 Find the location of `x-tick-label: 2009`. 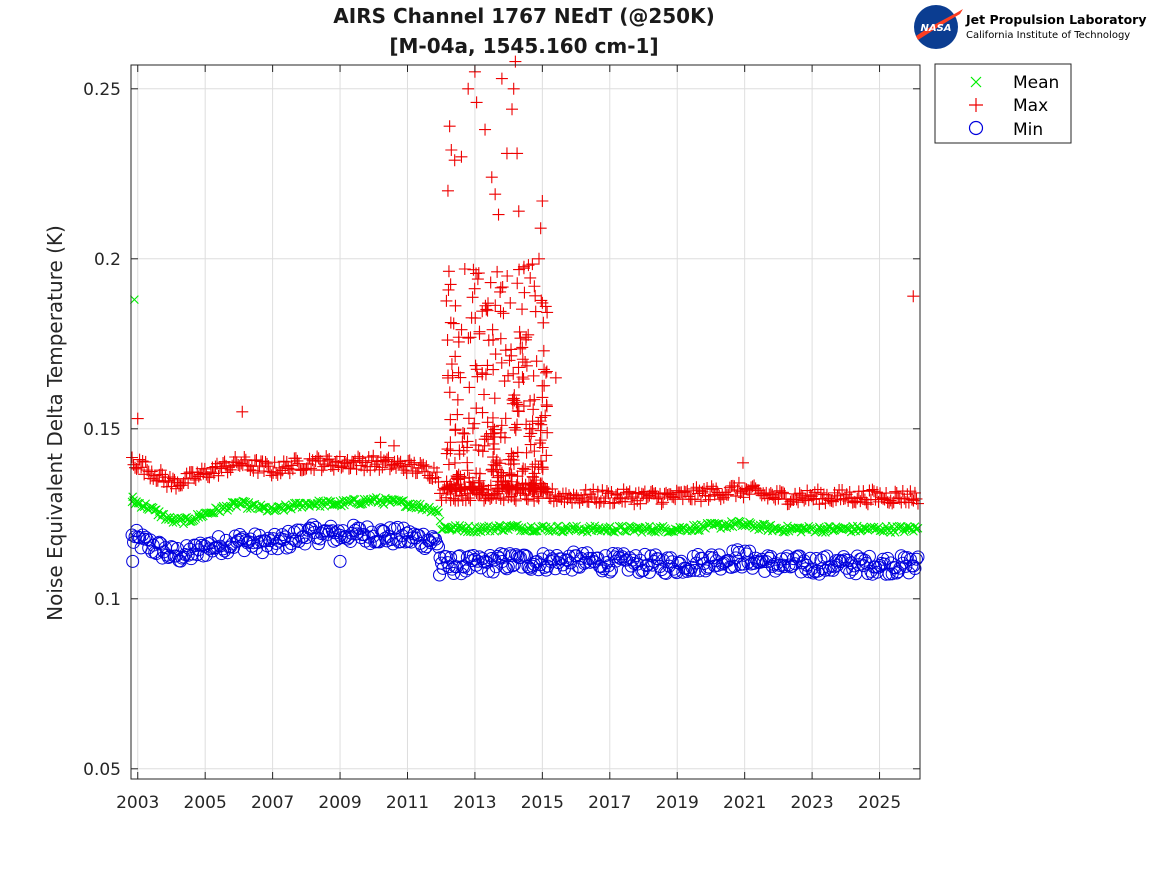

x-tick-label: 2009 is located at coordinates (339, 803).